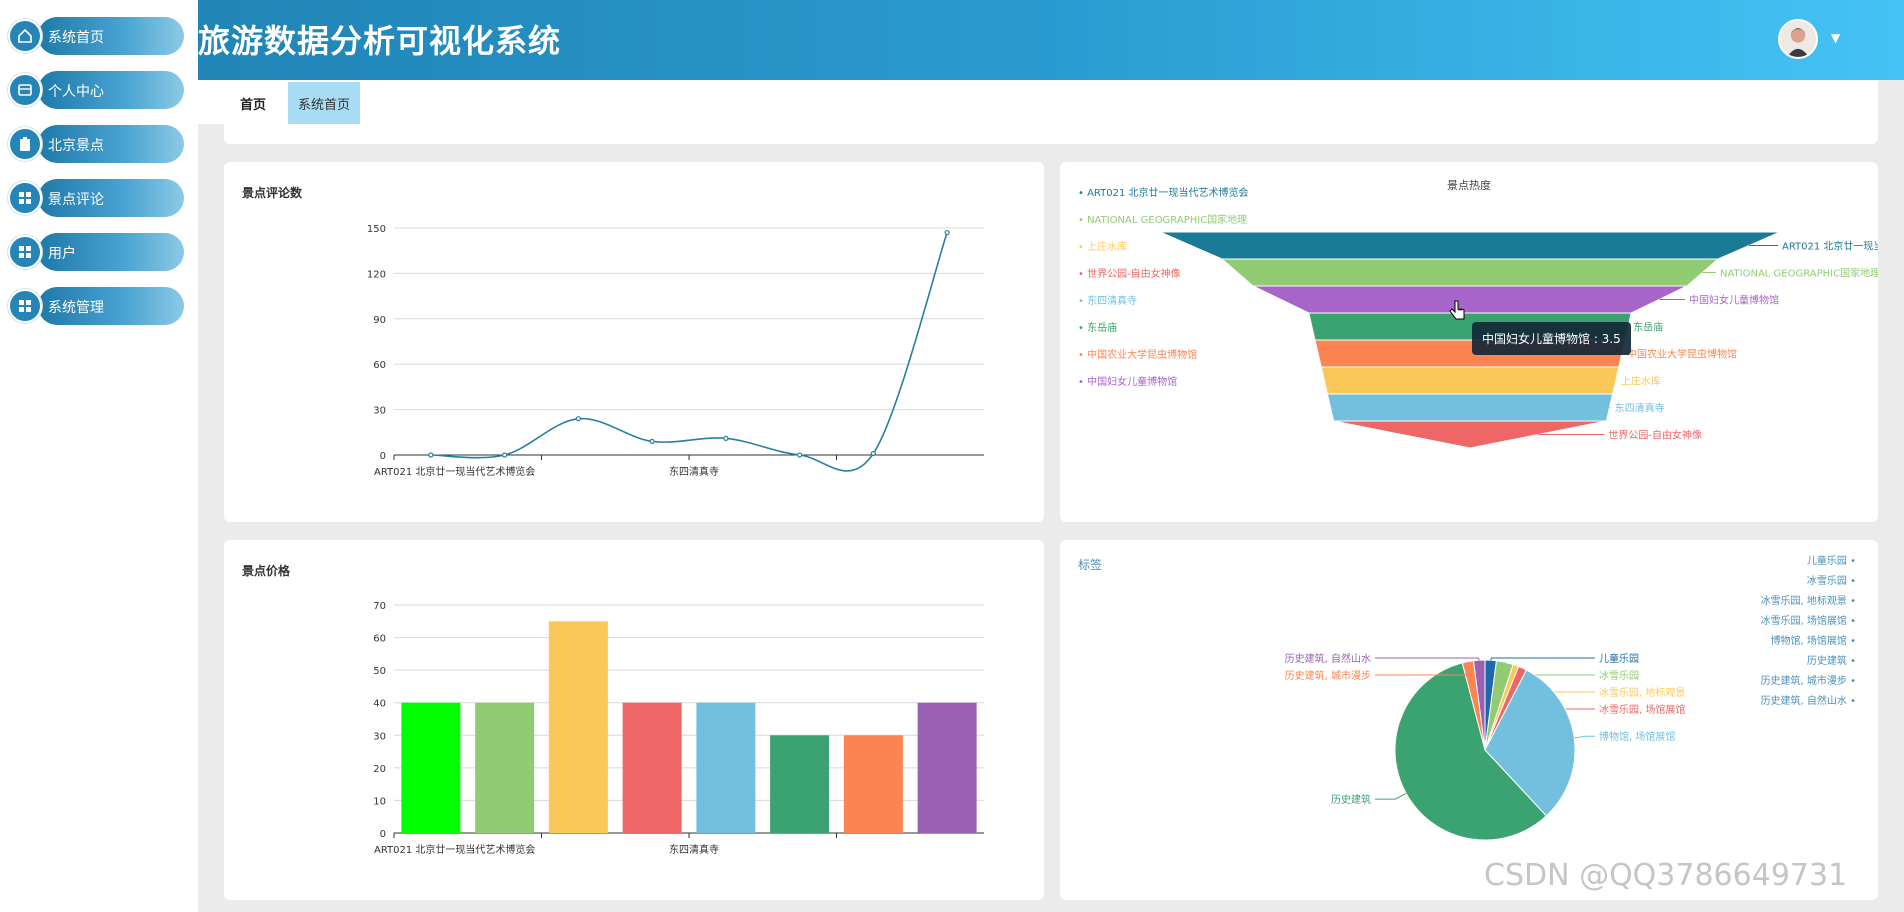 Image resolution: width=1904 pixels, height=912 pixels. I want to click on funnel-label: 东四清真寺, so click(1640, 408).